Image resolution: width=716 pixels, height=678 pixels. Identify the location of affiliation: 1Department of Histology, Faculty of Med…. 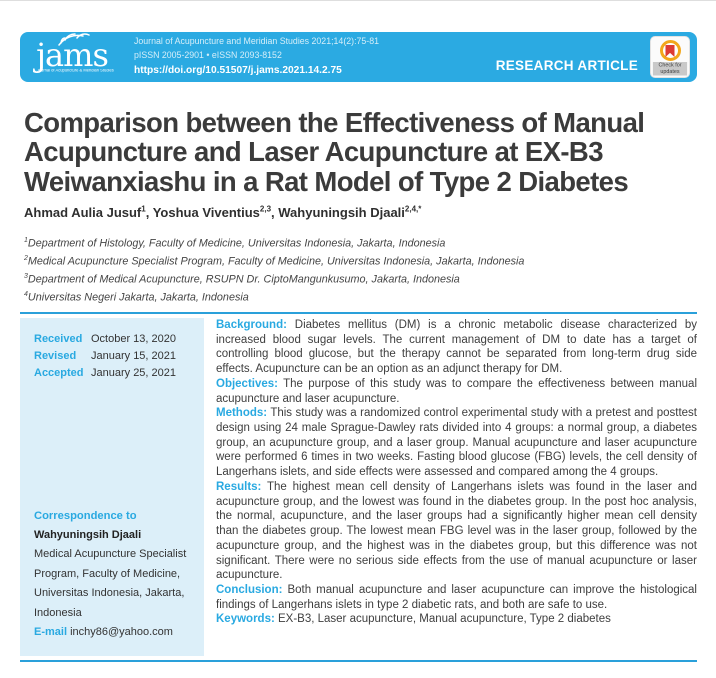
(235, 243).